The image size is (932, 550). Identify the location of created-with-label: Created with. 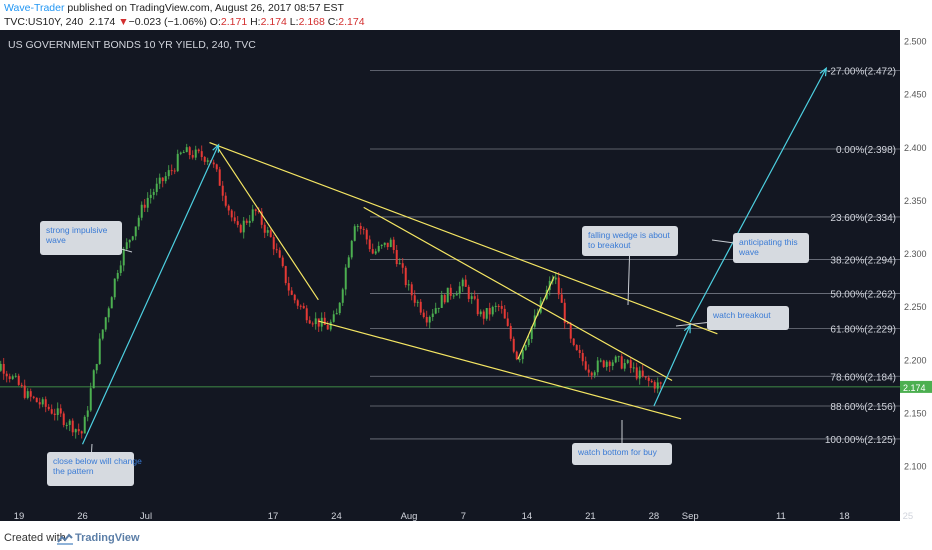
(35, 538).